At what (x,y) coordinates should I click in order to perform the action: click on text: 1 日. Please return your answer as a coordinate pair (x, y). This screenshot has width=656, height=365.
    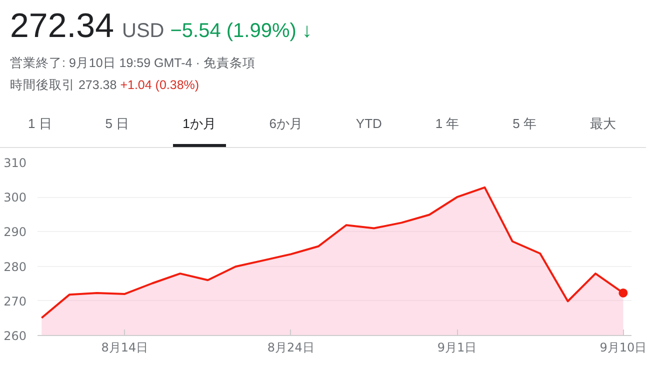
    Looking at the image, I should click on (40, 124).